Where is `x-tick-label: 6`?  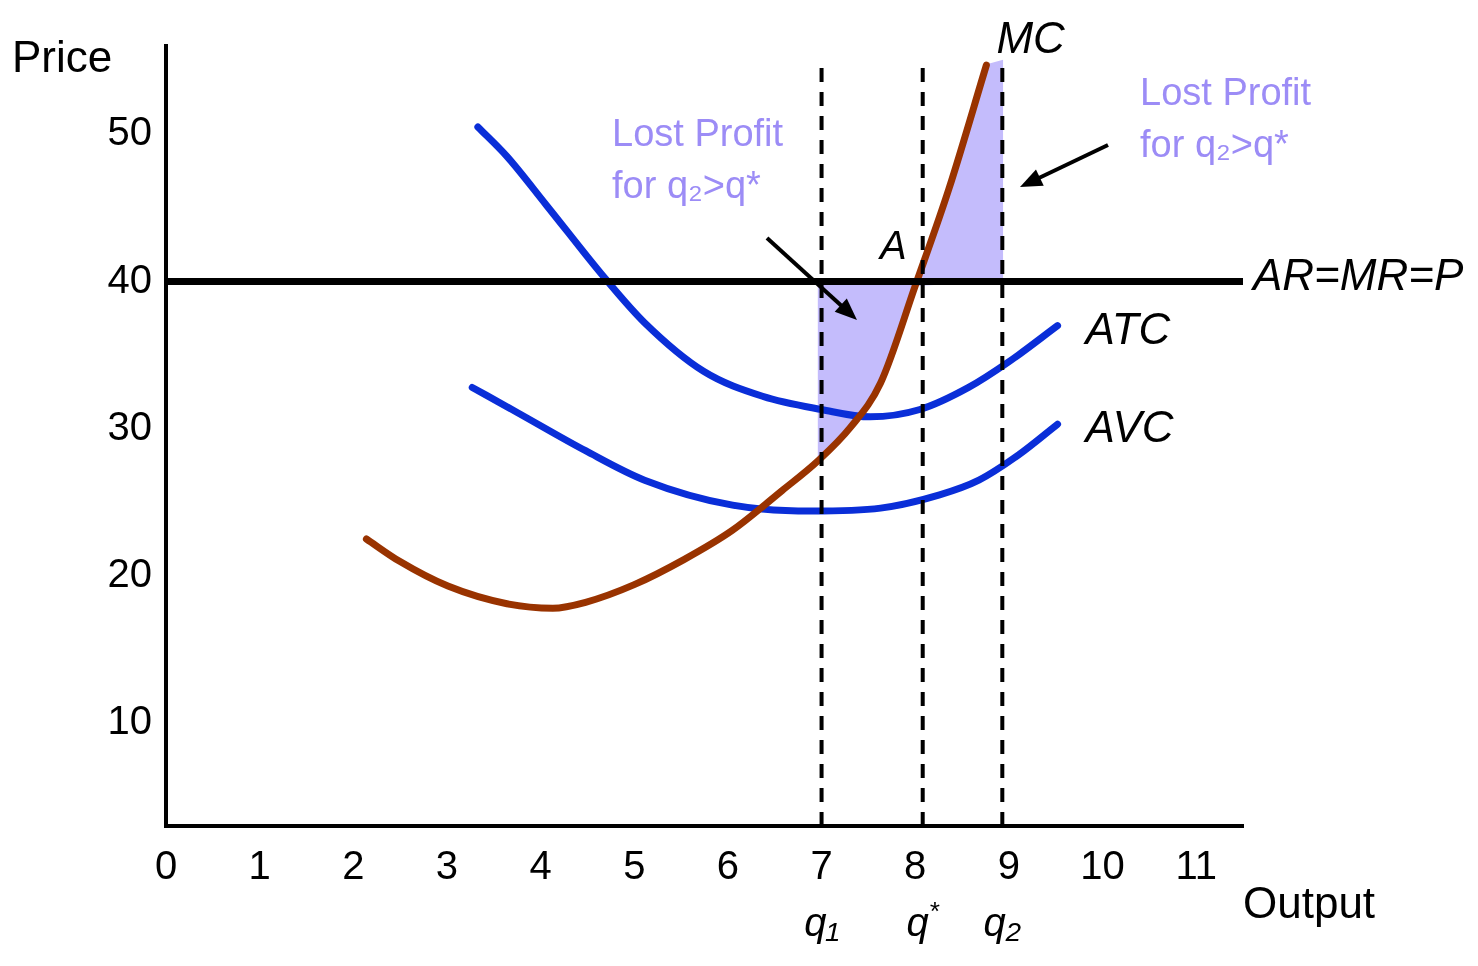 x-tick-label: 6 is located at coordinates (728, 865).